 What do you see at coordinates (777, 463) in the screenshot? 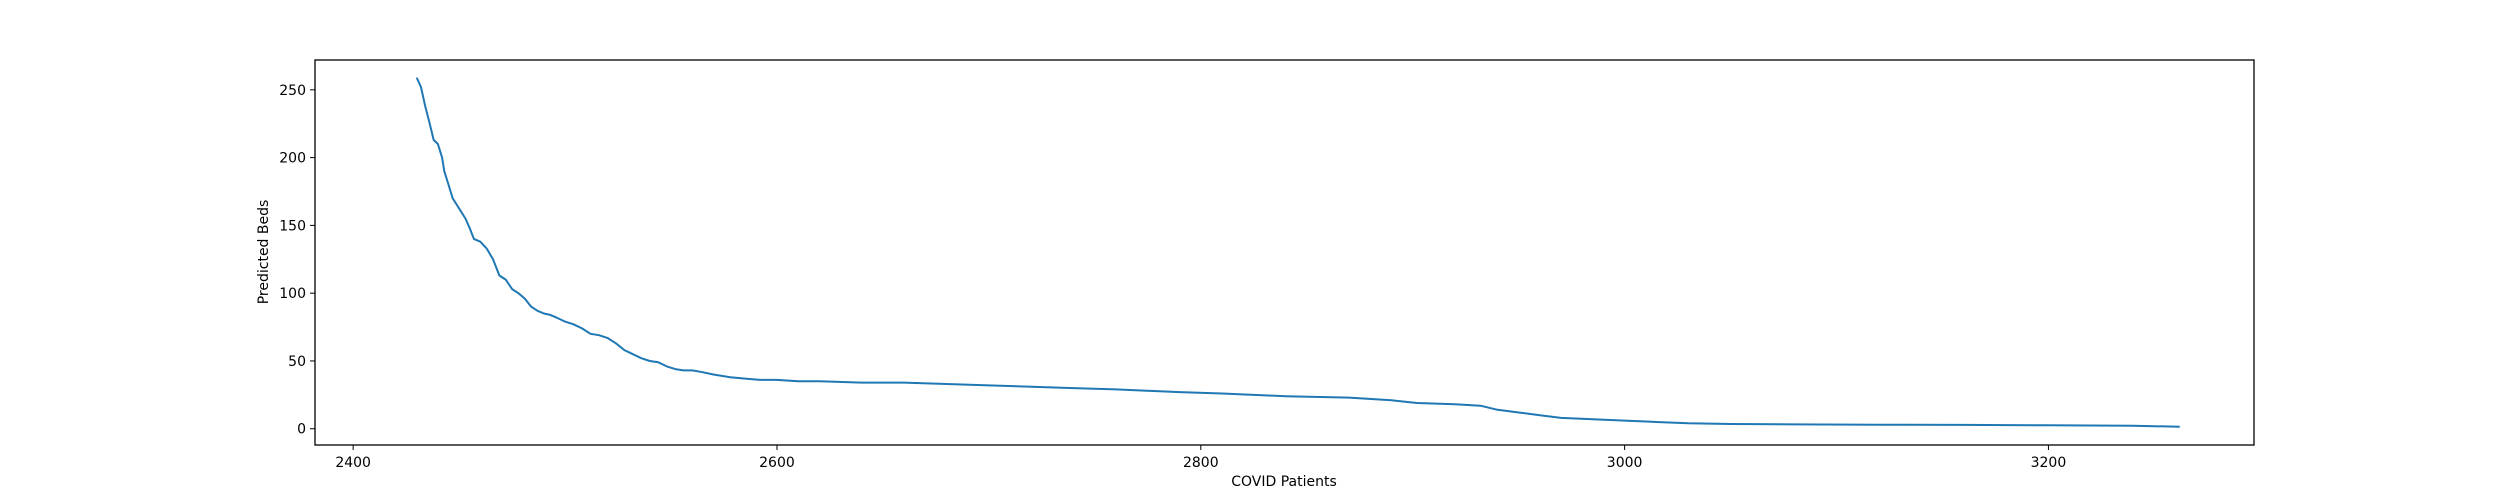
I see `x-tick-label: 2600` at bounding box center [777, 463].